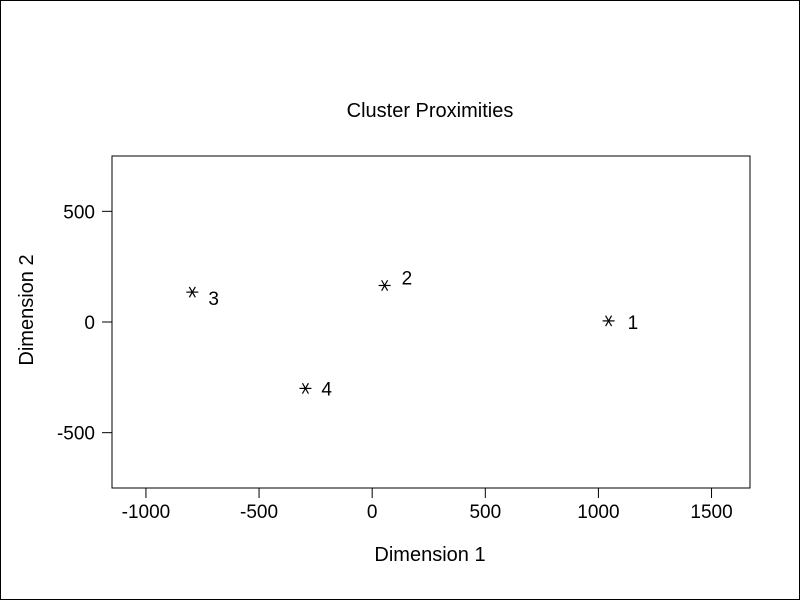 The image size is (800, 600). Describe the element at coordinates (326, 389) in the screenshot. I see `point-4-label: 4` at that location.